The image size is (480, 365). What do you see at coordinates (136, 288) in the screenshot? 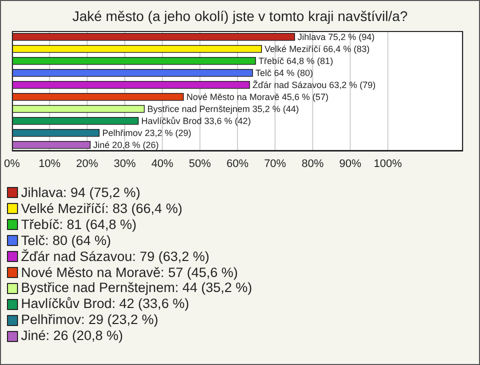
I see `legend-label: Bystřice nad Pernštejnem: 44 (35,2 %)` at bounding box center [136, 288].